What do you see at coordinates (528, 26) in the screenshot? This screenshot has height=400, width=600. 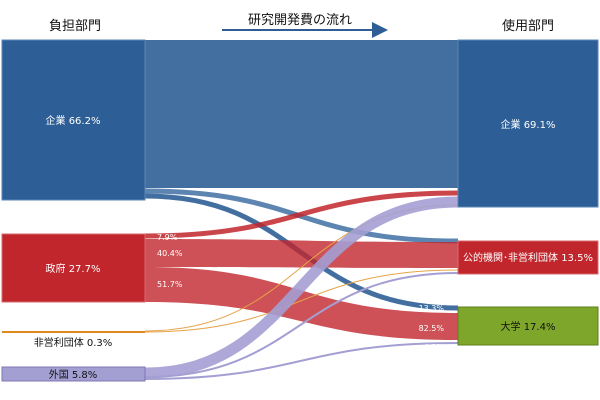 I see `header-target: 使用部門` at bounding box center [528, 26].